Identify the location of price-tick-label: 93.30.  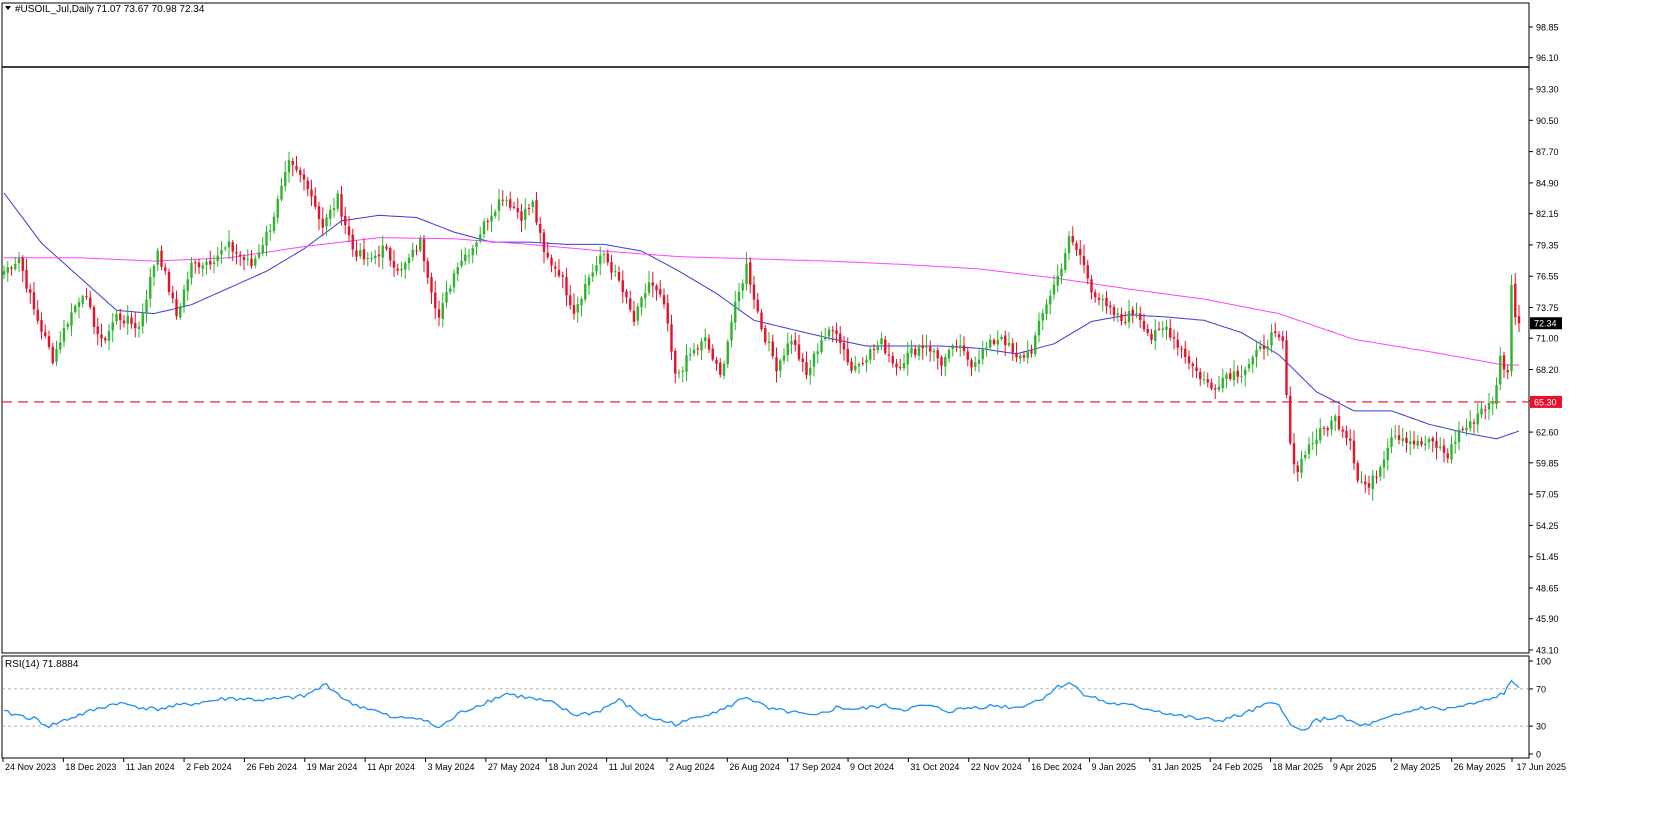
(1547, 90).